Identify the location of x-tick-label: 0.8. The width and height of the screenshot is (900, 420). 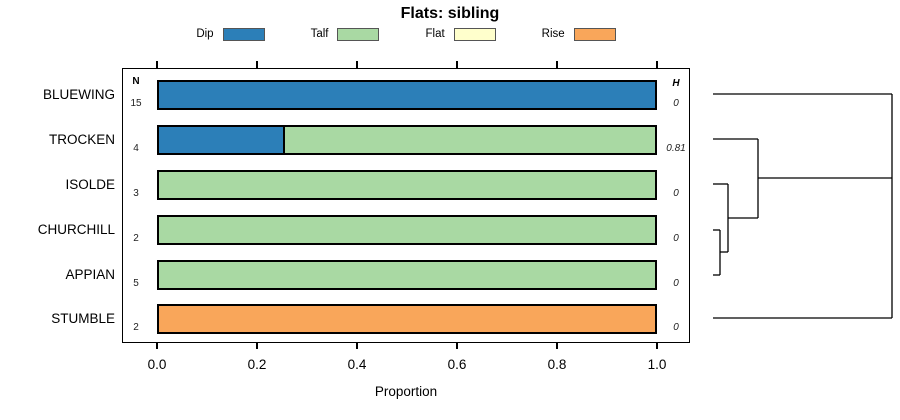
(557, 364).